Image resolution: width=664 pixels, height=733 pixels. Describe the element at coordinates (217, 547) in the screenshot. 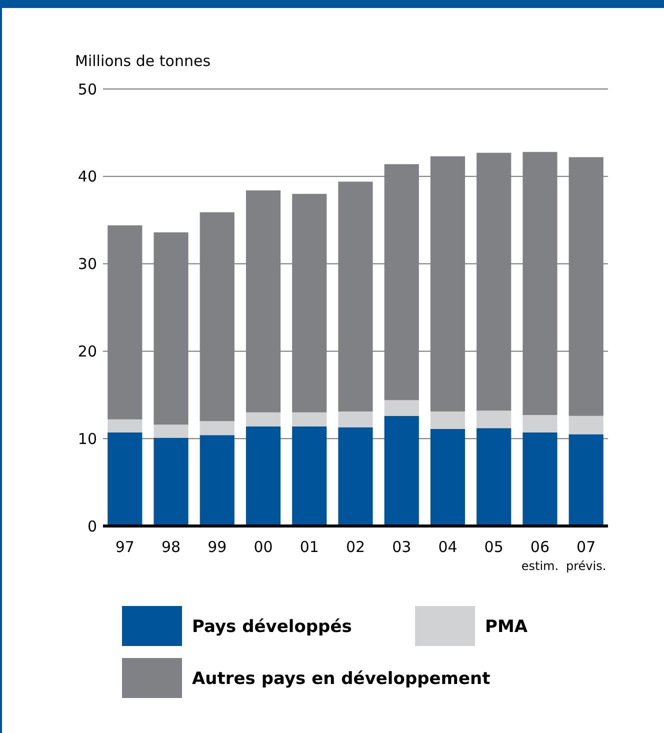

I see `x-tick-label: 99` at that location.